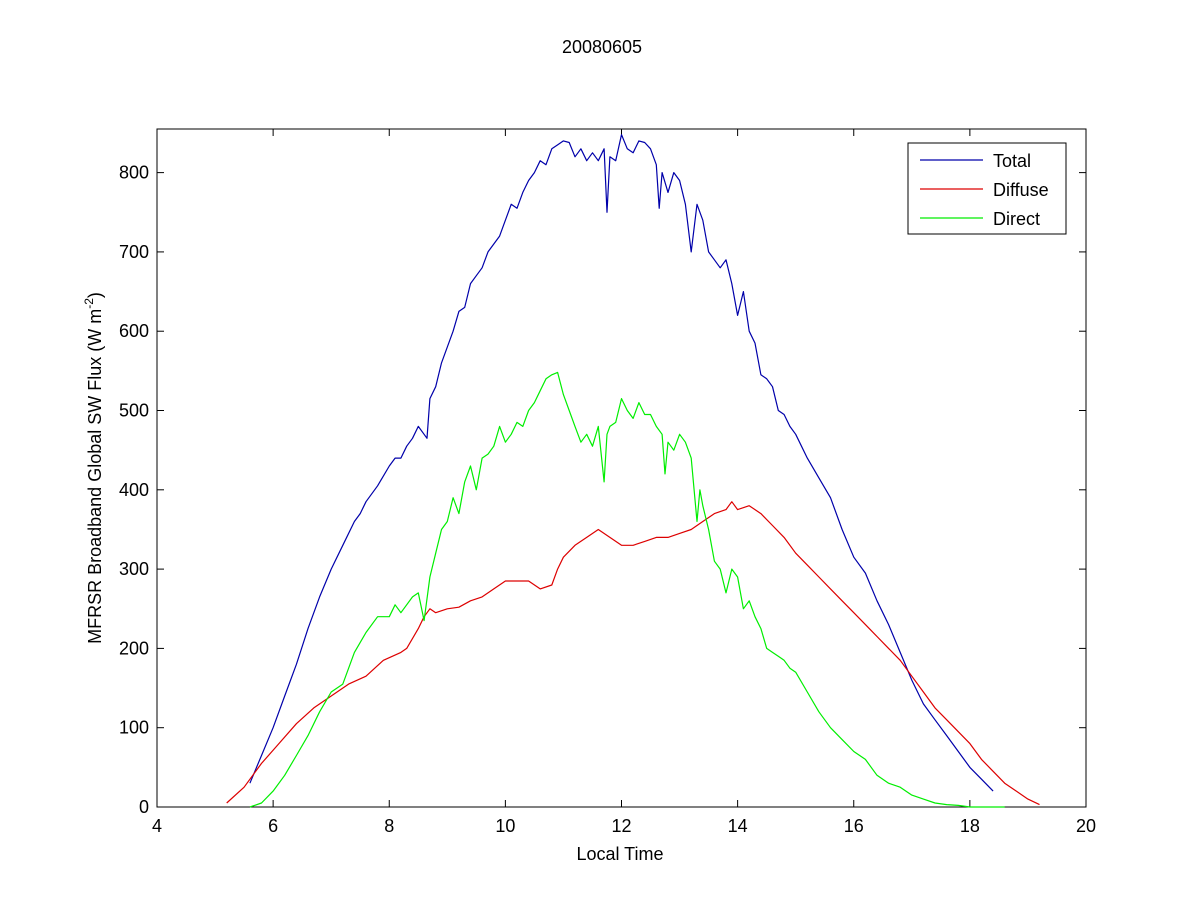 The height and width of the screenshot is (900, 1200). I want to click on legend-label-direct: Direct, so click(1016, 219).